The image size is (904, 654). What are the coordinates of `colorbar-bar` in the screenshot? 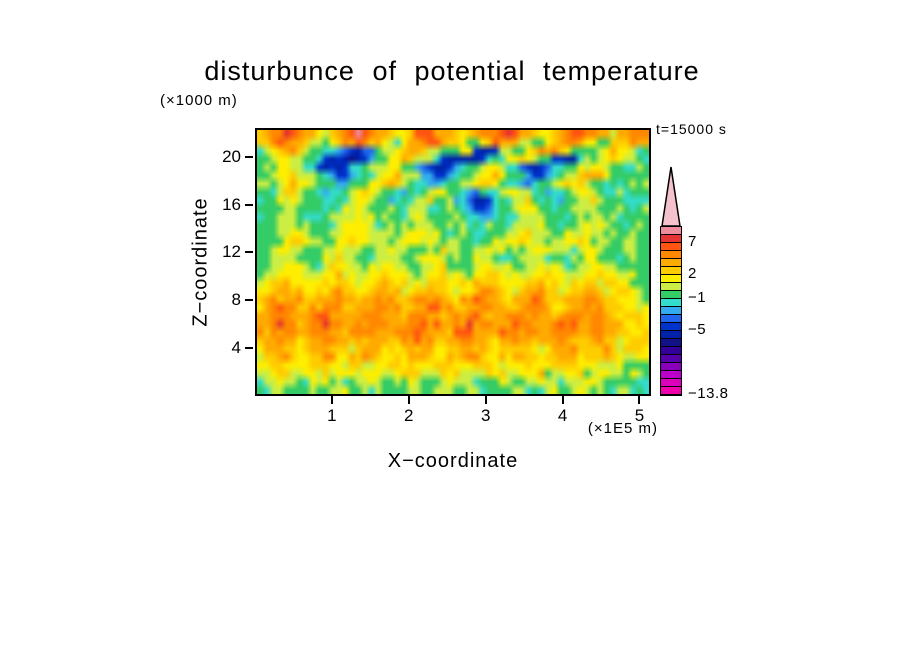 It's located at (671, 311).